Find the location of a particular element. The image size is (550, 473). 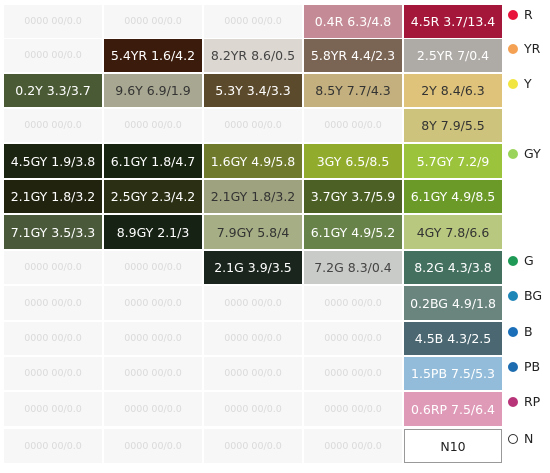

color-swatch: 8.2YR 8.6/0.5 is located at coordinates (253, 55).